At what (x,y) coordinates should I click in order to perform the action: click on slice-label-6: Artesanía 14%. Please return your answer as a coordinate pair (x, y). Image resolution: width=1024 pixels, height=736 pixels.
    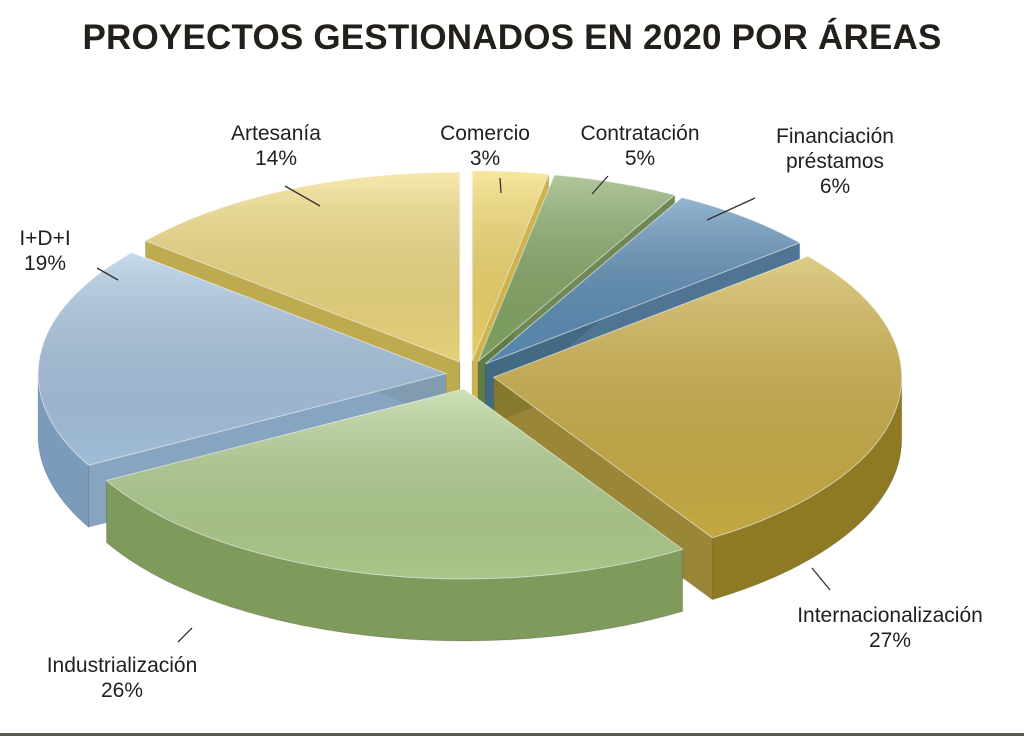
    Looking at the image, I should click on (276, 146).